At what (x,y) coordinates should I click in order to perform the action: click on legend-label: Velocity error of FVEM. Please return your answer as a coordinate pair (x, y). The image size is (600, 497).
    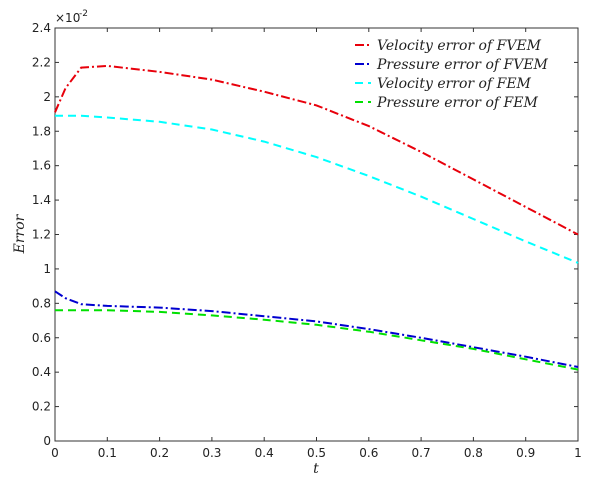
    Looking at the image, I should click on (459, 46).